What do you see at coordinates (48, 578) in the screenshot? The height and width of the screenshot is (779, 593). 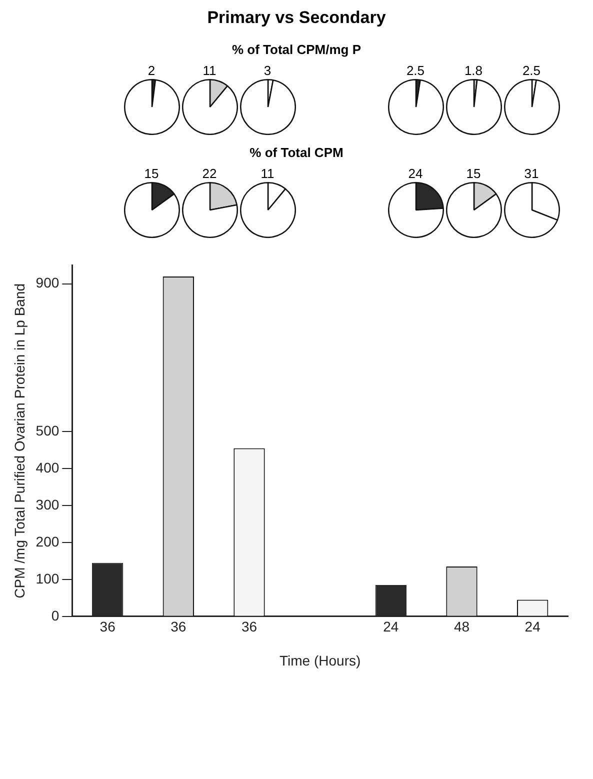 I see `y-tick-label: 100` at bounding box center [48, 578].